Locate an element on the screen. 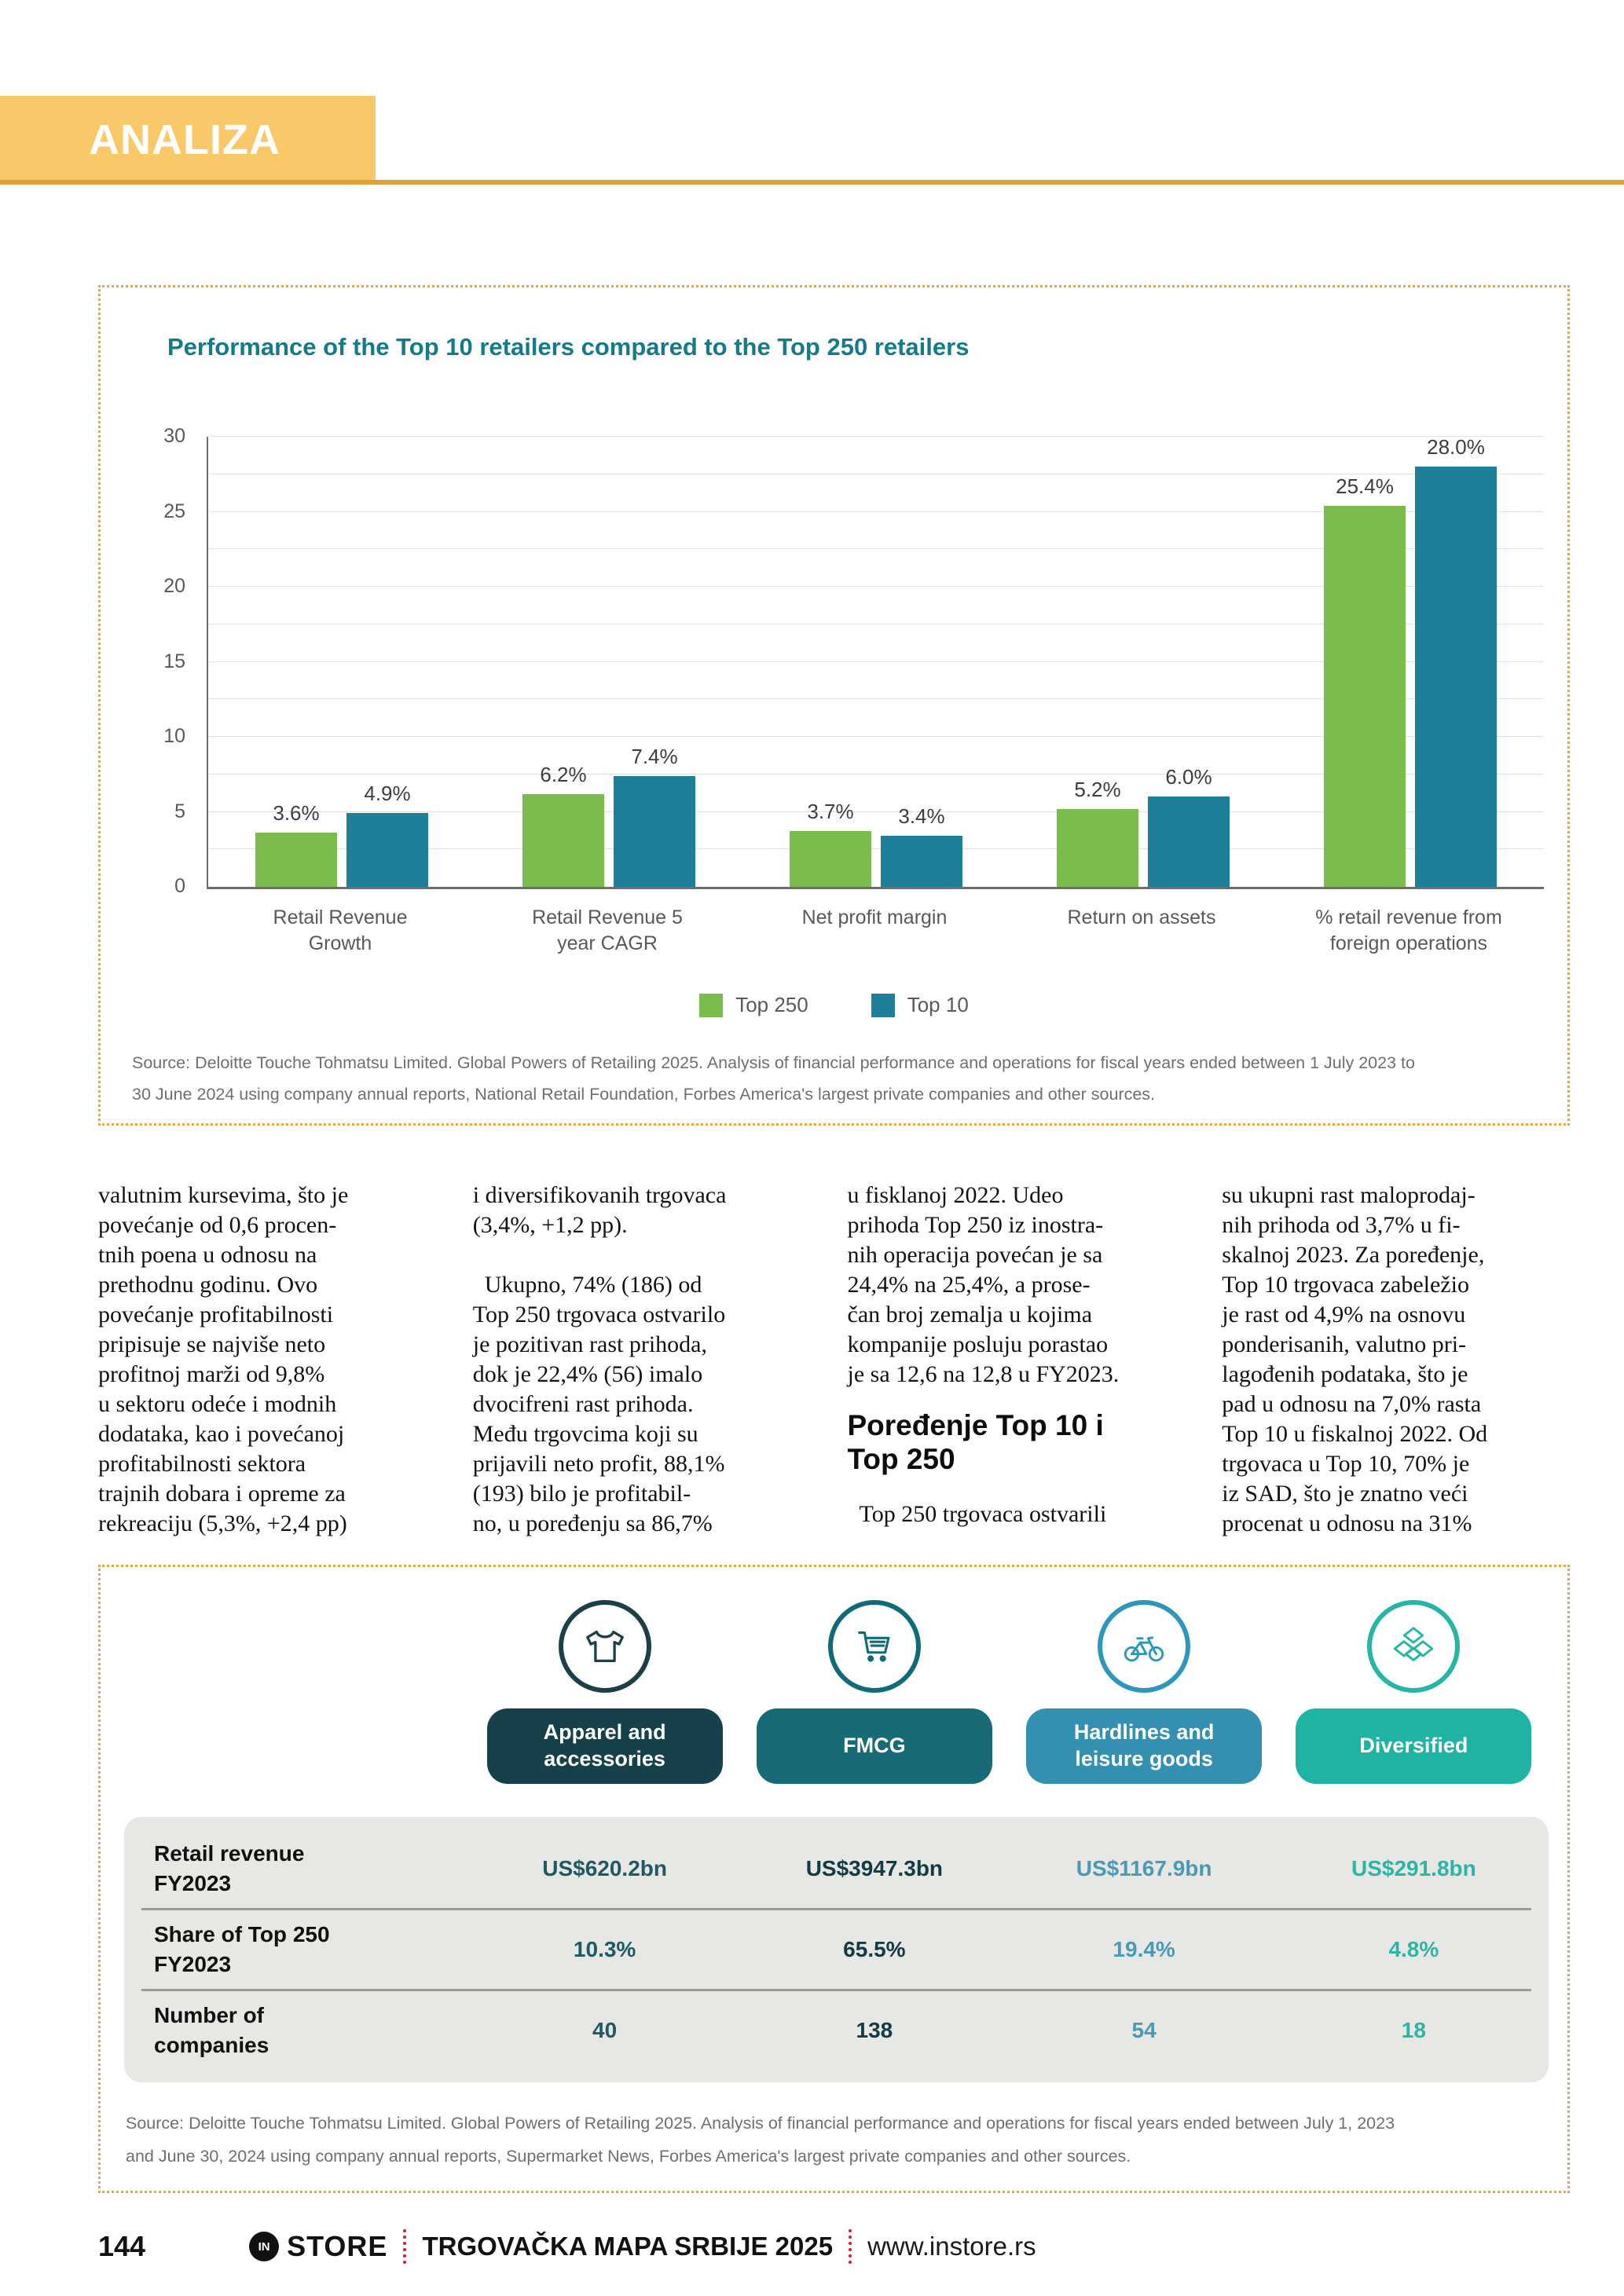  chart-legend: Top 250 Top 10 is located at coordinates (834, 1005).